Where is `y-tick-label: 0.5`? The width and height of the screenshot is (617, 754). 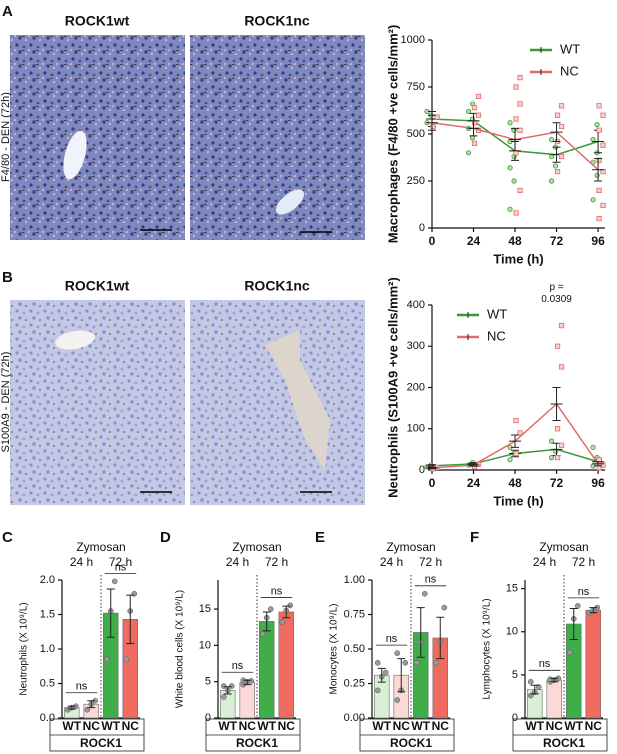 y-tick-label: 0.5 is located at coordinates (47, 683).